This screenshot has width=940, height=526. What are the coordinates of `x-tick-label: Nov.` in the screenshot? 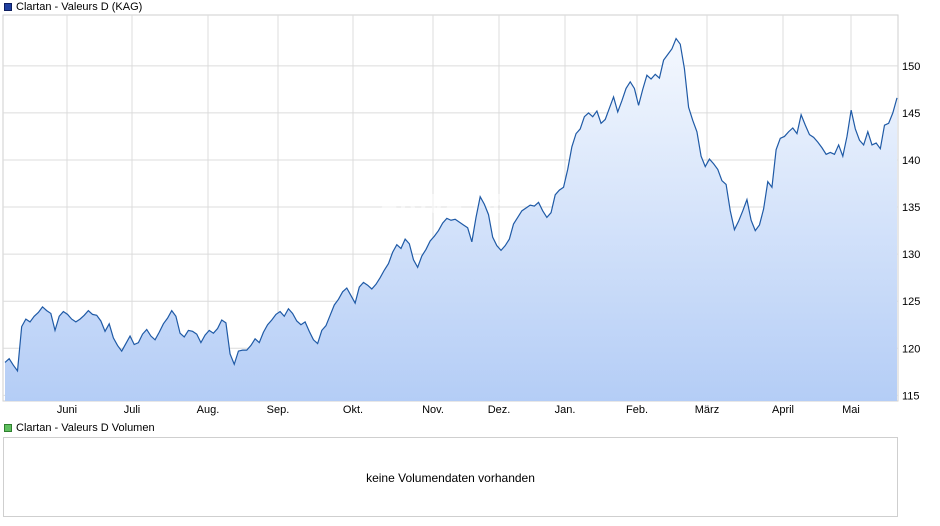 It's located at (433, 410).